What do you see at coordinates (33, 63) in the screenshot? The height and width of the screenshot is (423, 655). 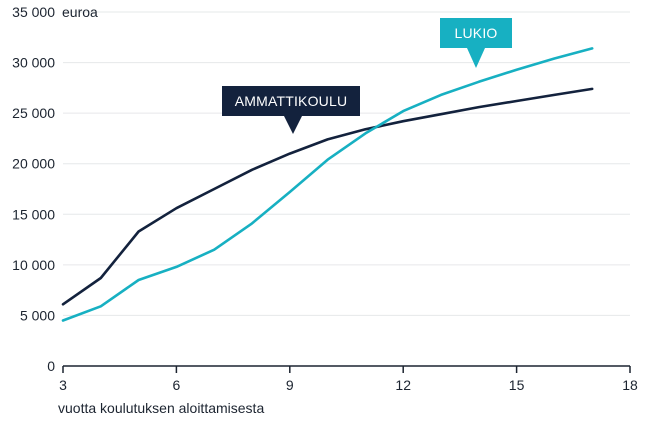 I see `y-tick-label: 30 000` at bounding box center [33, 63].